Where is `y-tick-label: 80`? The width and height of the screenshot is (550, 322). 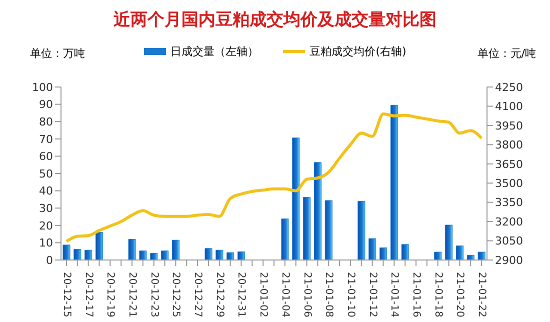 y-tick-label: 80 is located at coordinates (46, 122).